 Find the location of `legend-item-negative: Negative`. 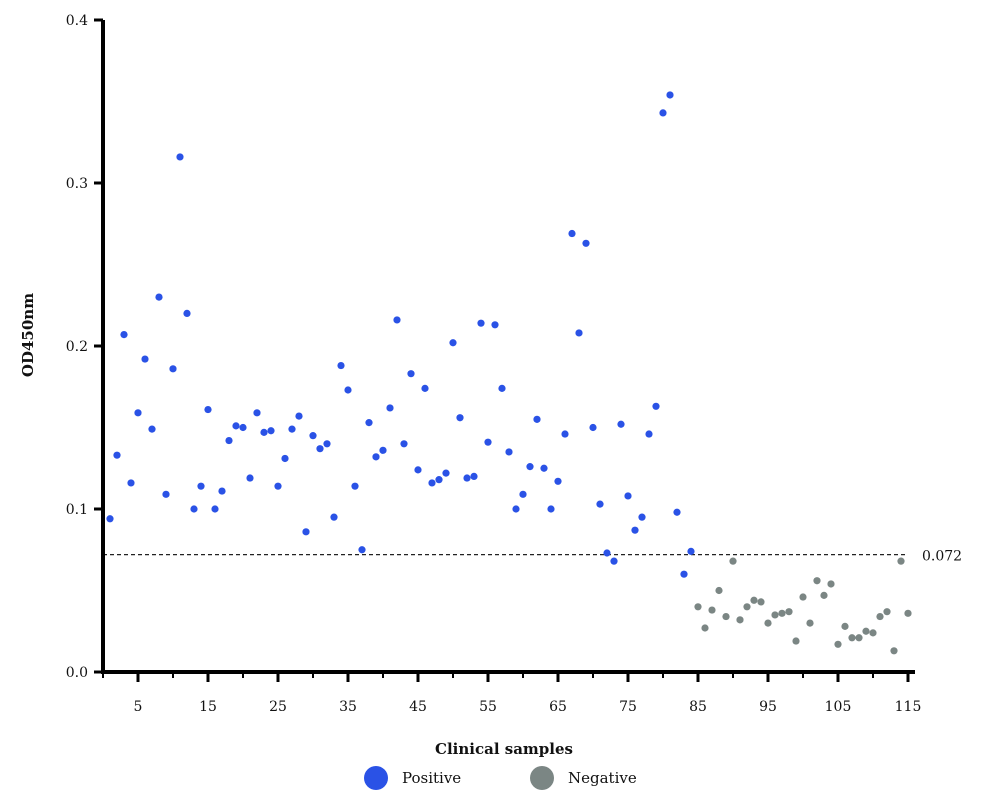

legend-item-negative: Negative is located at coordinates (583, 778).